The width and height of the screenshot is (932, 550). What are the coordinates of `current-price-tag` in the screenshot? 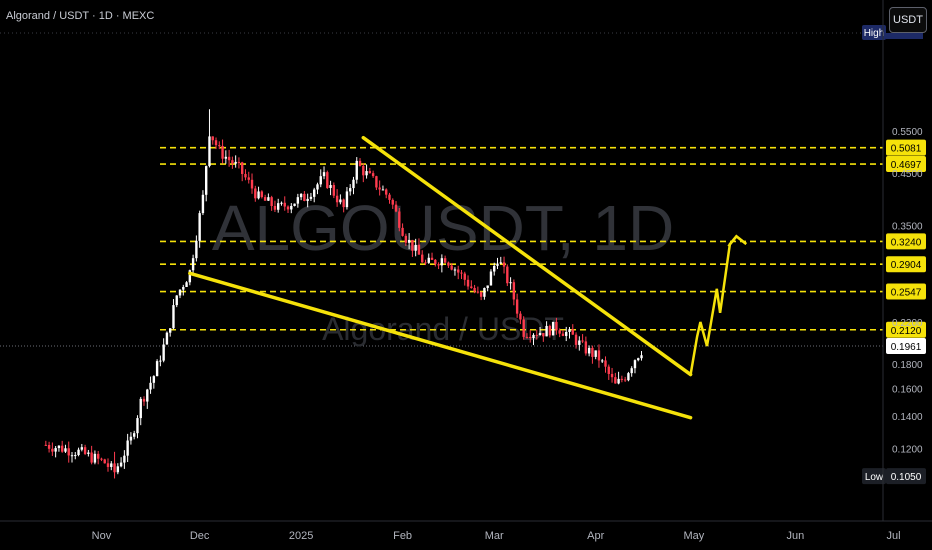 It's located at (906, 345).